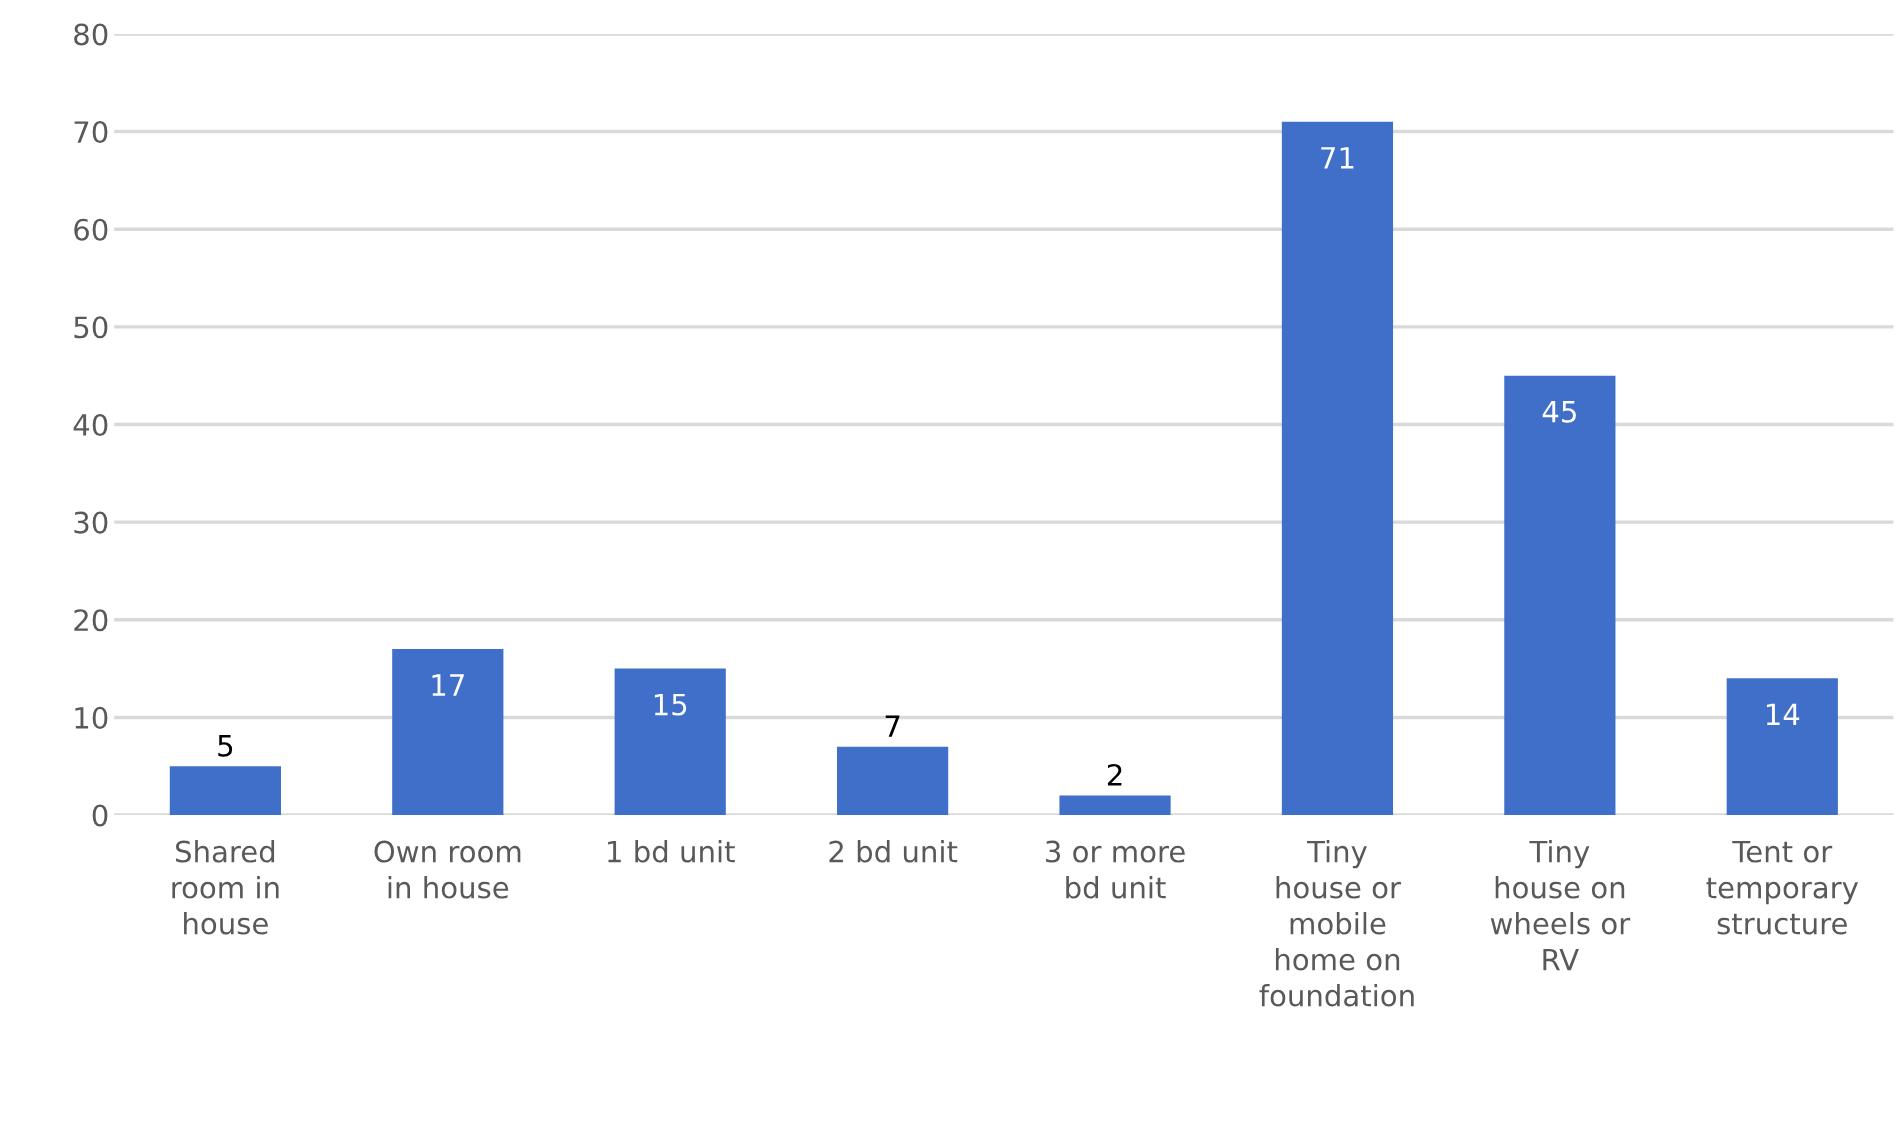  I want to click on y-tick-label: 60, so click(91, 229).